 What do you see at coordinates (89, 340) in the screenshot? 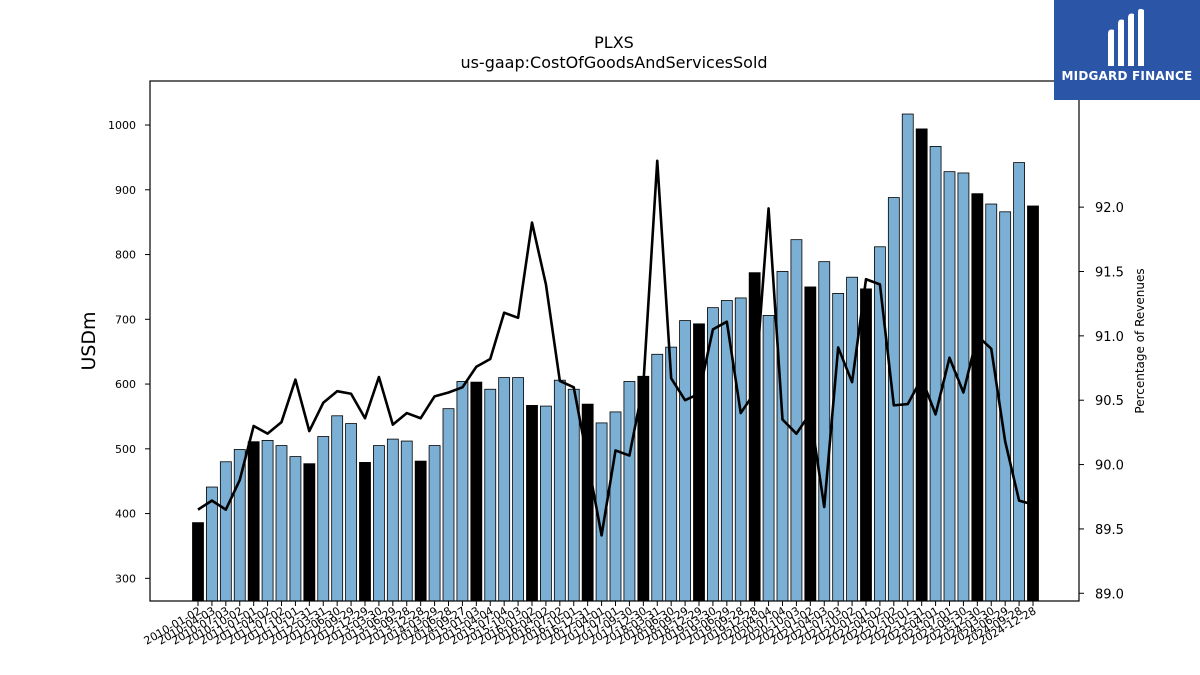
I see `y-axis-label: USDm` at bounding box center [89, 340].